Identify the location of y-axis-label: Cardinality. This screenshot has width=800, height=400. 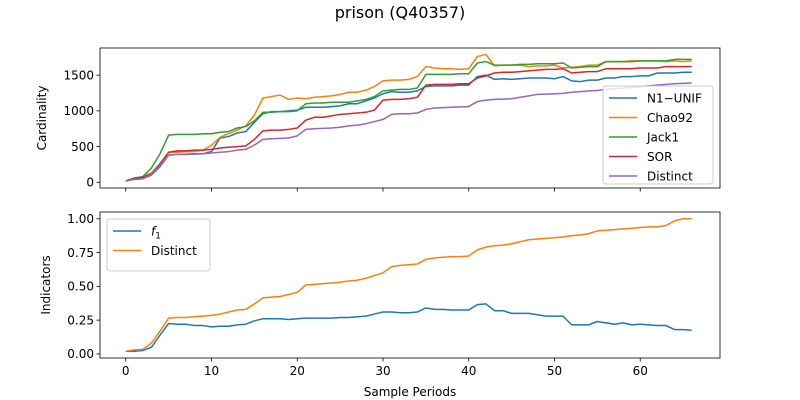
(42, 118).